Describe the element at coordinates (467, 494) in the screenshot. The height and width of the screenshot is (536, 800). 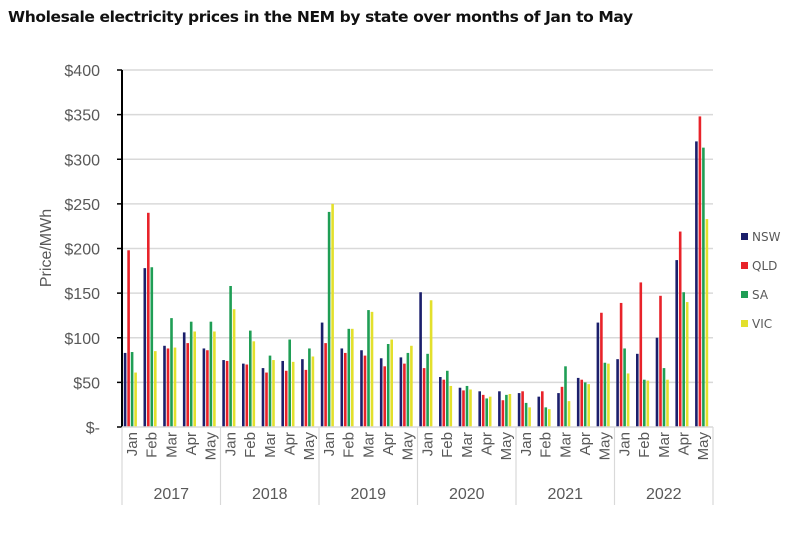
I see `year-label: 2020` at that location.